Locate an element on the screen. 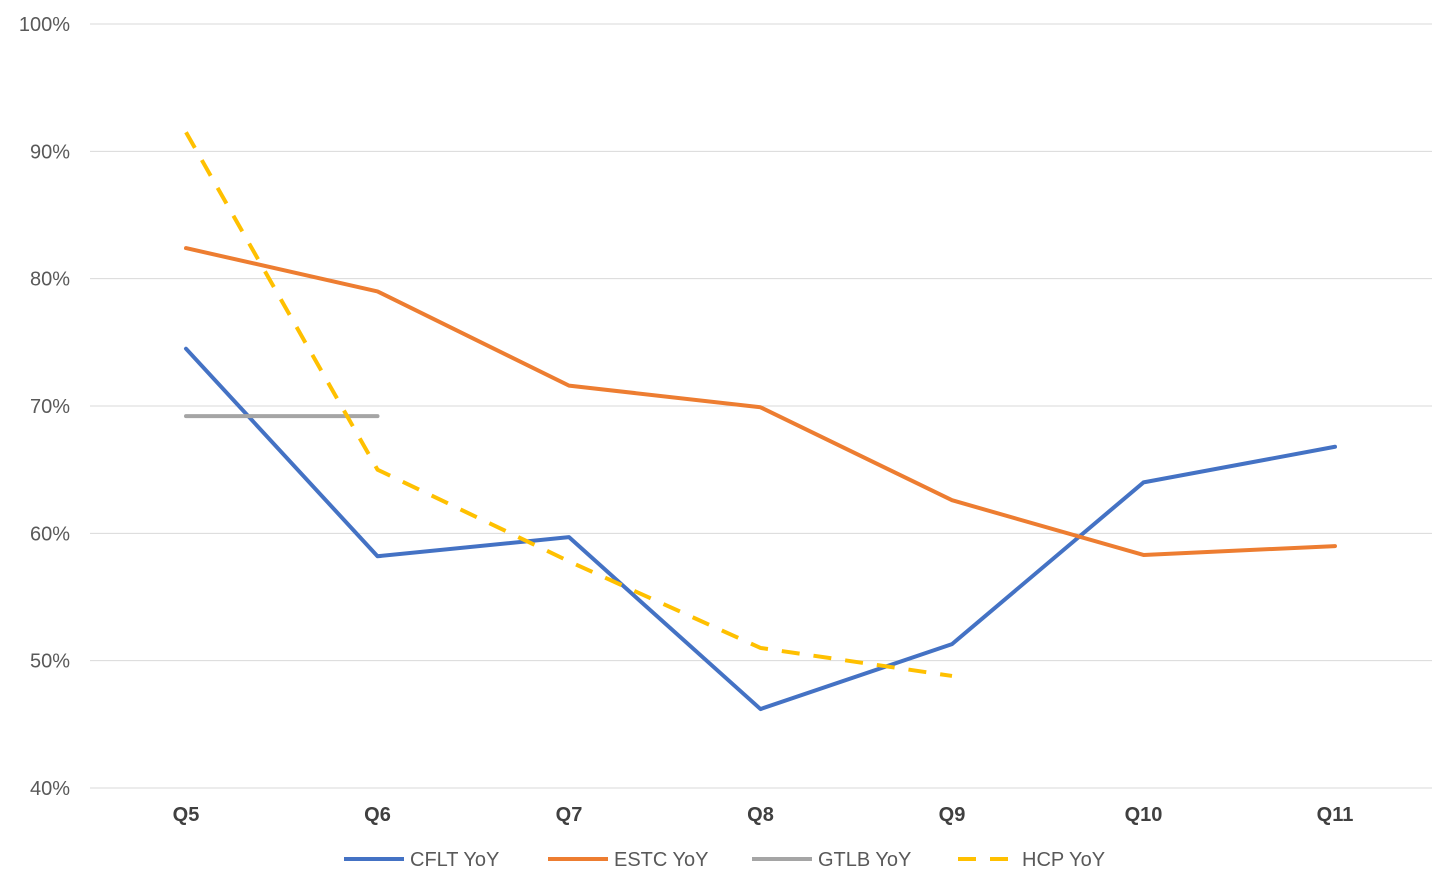 The height and width of the screenshot is (893, 1456). y-tick-label: 70% is located at coordinates (50, 407).